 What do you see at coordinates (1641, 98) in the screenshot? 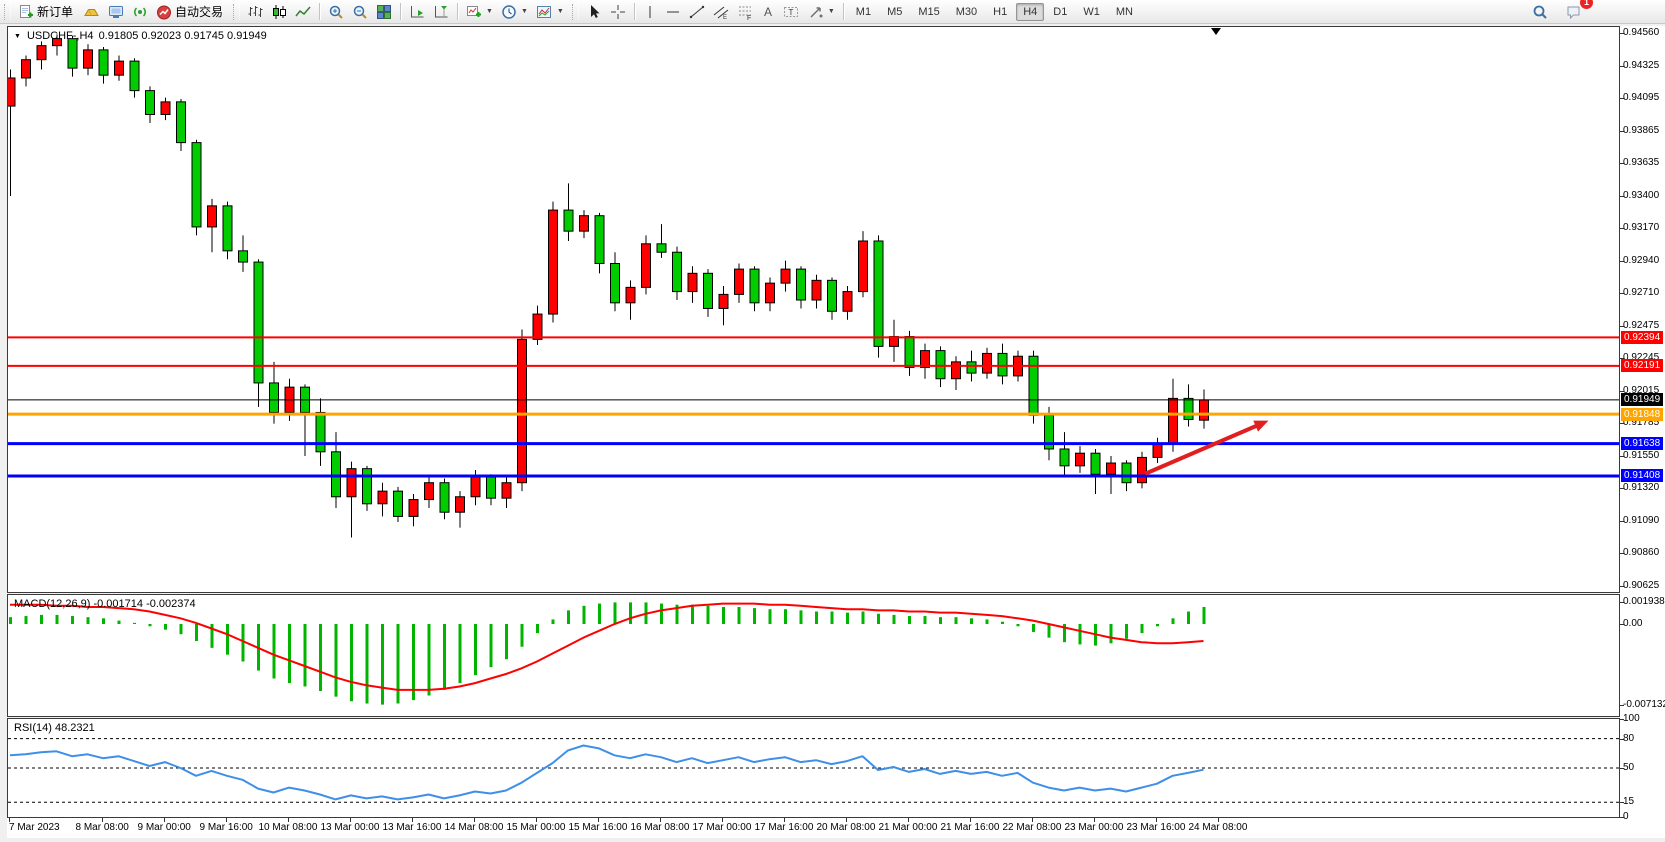
I see `price-tick-label: 0.94095` at bounding box center [1641, 98].